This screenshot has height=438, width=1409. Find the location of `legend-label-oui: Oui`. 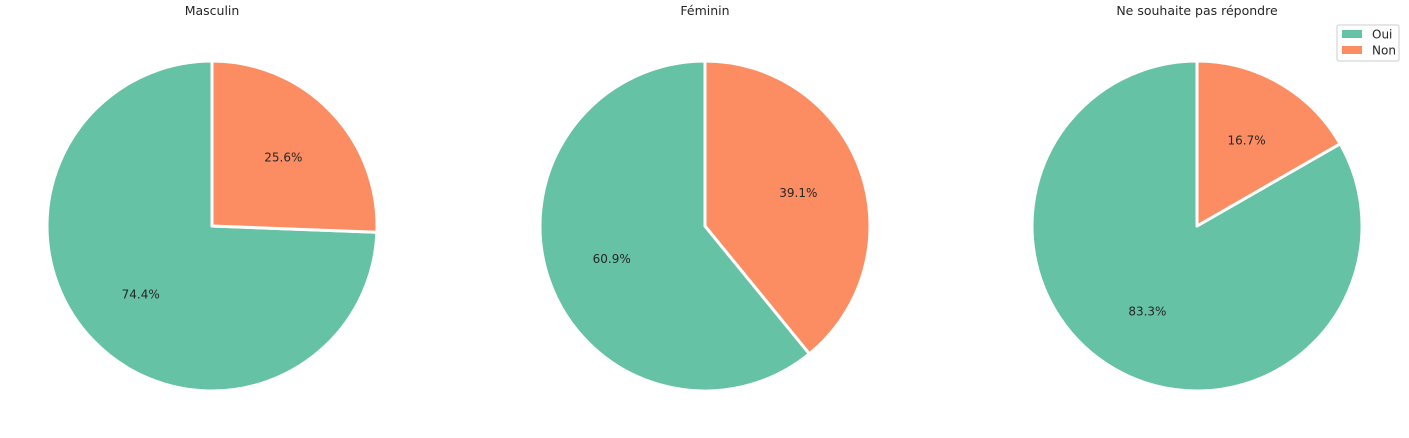

legend-label-oui: Oui is located at coordinates (1382, 35).